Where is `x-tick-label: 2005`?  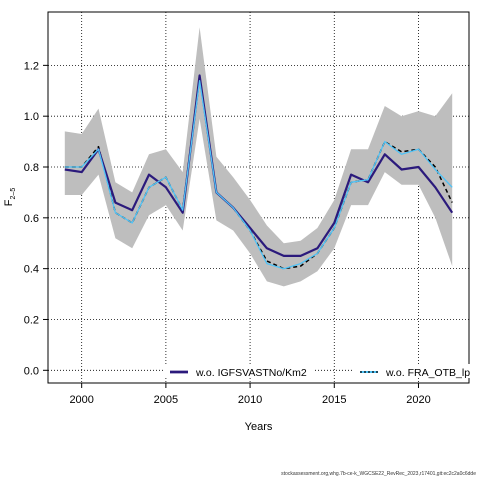
x-tick-label: 2005 is located at coordinates (166, 400).